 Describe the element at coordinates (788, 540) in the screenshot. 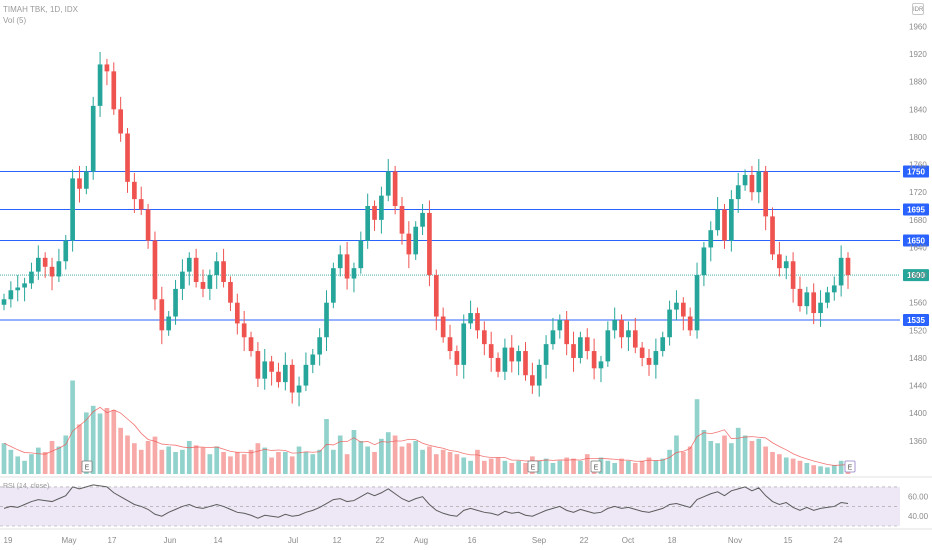

I see `x-tick-label: 15` at that location.